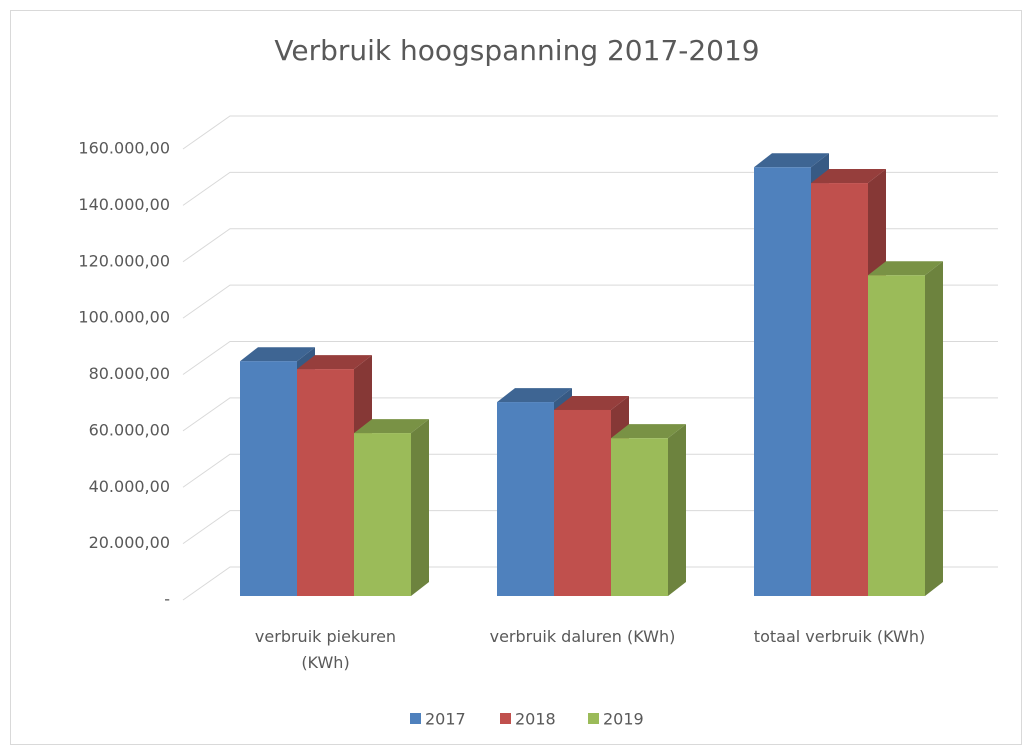 The image size is (1033, 756). What do you see at coordinates (124, 317) in the screenshot?
I see `y-tick-label: 100.000,00` at bounding box center [124, 317].